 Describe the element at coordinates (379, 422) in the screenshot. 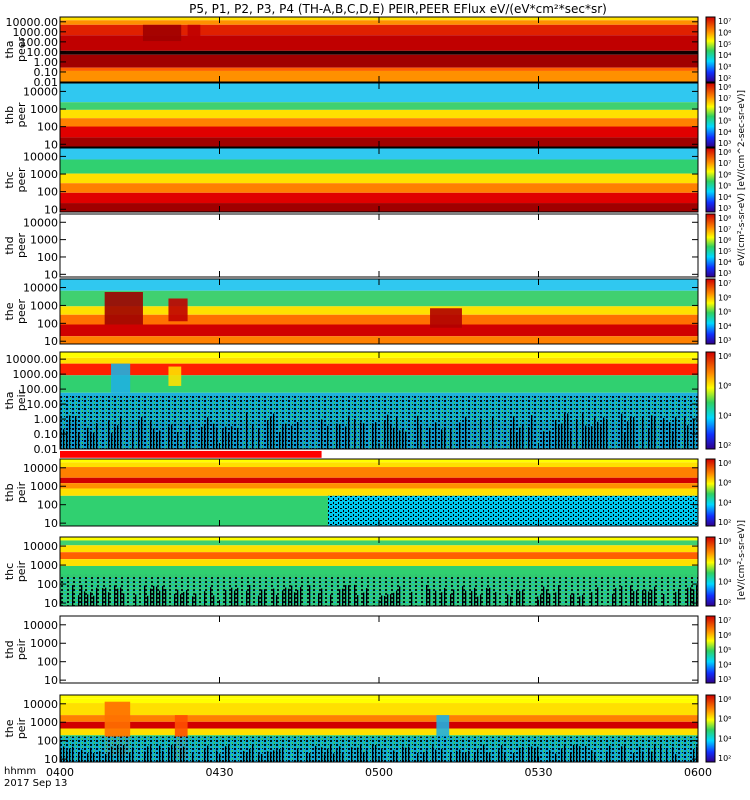

I see `noise-region` at that location.